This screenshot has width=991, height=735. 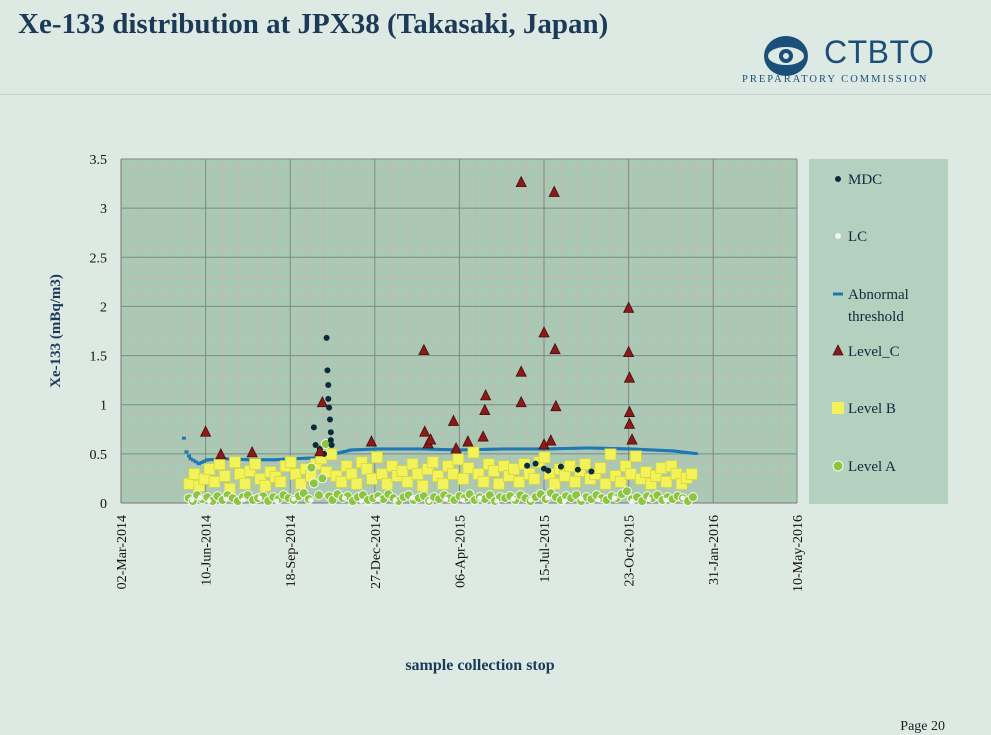 What do you see at coordinates (835, 79) in the screenshot?
I see `logo-subtitle: PREPARATORY COMMISSION` at bounding box center [835, 79].